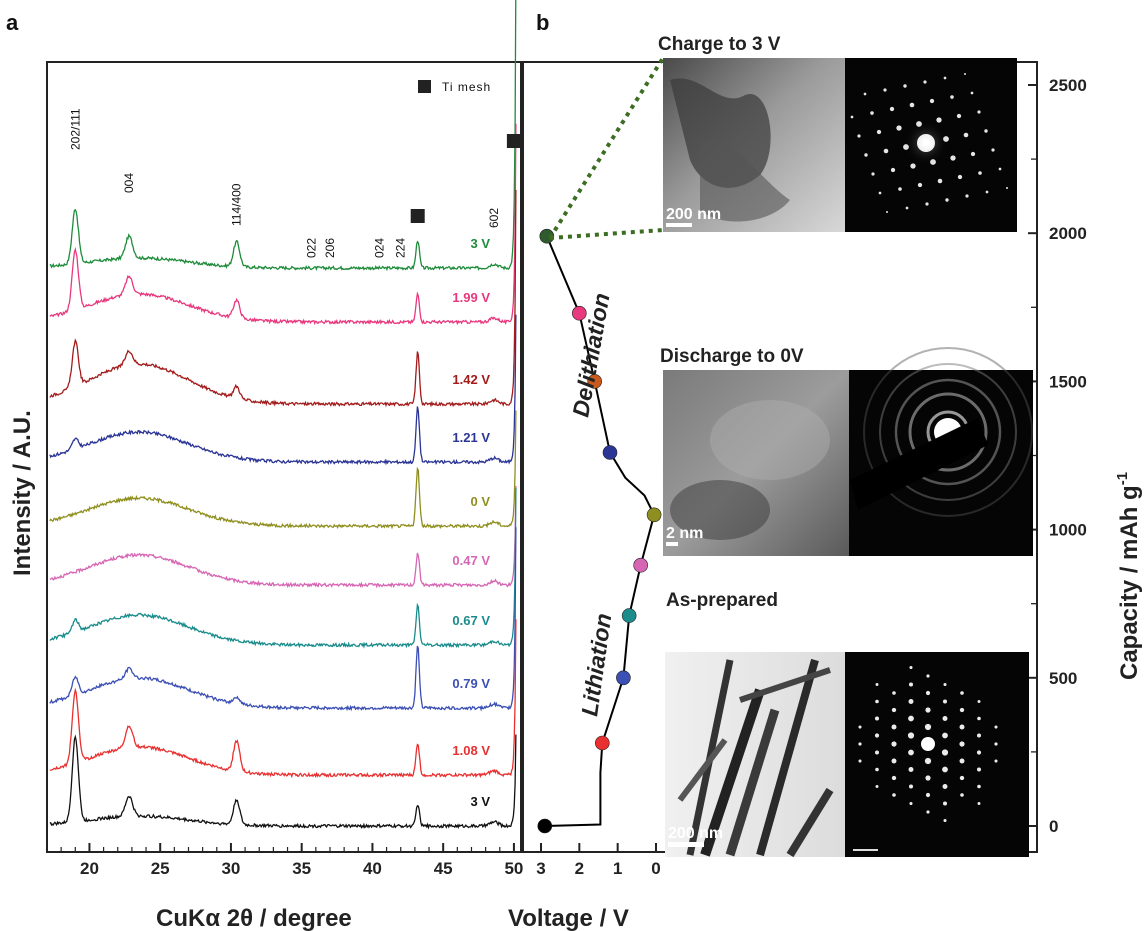  Describe the element at coordinates (330, 248) in the screenshot. I see `xrd-peak-label: 206` at that location.